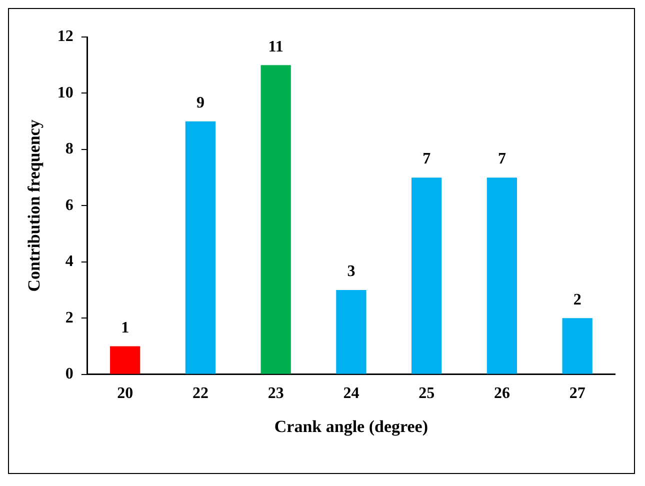 This screenshot has width=645, height=486. Describe the element at coordinates (200, 393) in the screenshot. I see `x-tick-label: 22` at that location.